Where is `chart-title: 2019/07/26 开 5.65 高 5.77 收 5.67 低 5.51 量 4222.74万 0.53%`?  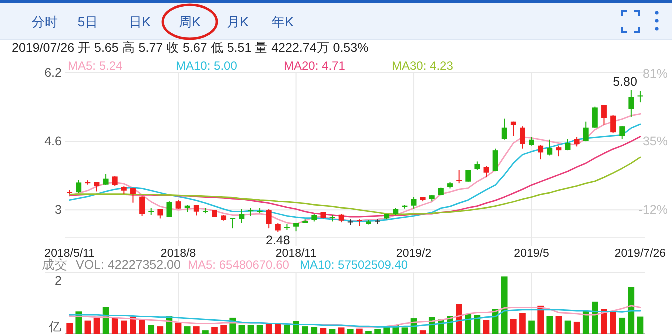
chart-title: 2019/07/26 开 5.65 高 5.77 收 5.67 低 5.51 量 4222.74万 0.53% is located at coordinates (190, 47).